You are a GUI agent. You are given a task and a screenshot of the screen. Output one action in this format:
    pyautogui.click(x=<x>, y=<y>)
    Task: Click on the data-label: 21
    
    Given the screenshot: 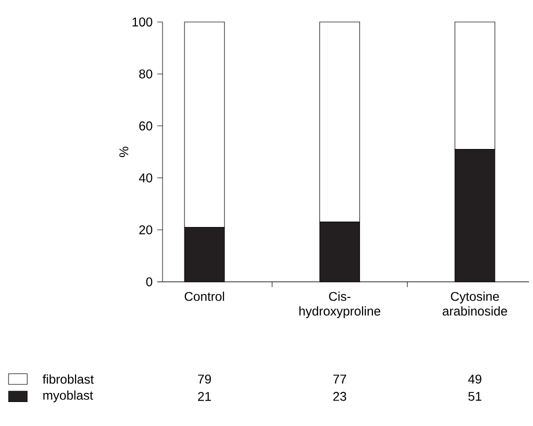 What is the action you would take?
    pyautogui.click(x=204, y=396)
    